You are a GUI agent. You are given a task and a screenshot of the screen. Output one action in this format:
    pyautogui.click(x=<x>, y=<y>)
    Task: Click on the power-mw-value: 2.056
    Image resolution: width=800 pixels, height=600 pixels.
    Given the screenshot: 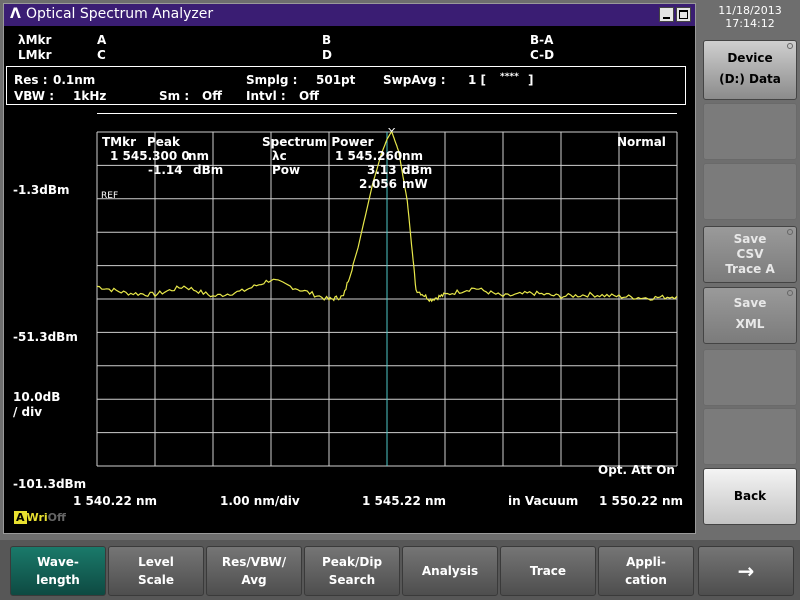 What is the action you would take?
    pyautogui.click(x=378, y=184)
    